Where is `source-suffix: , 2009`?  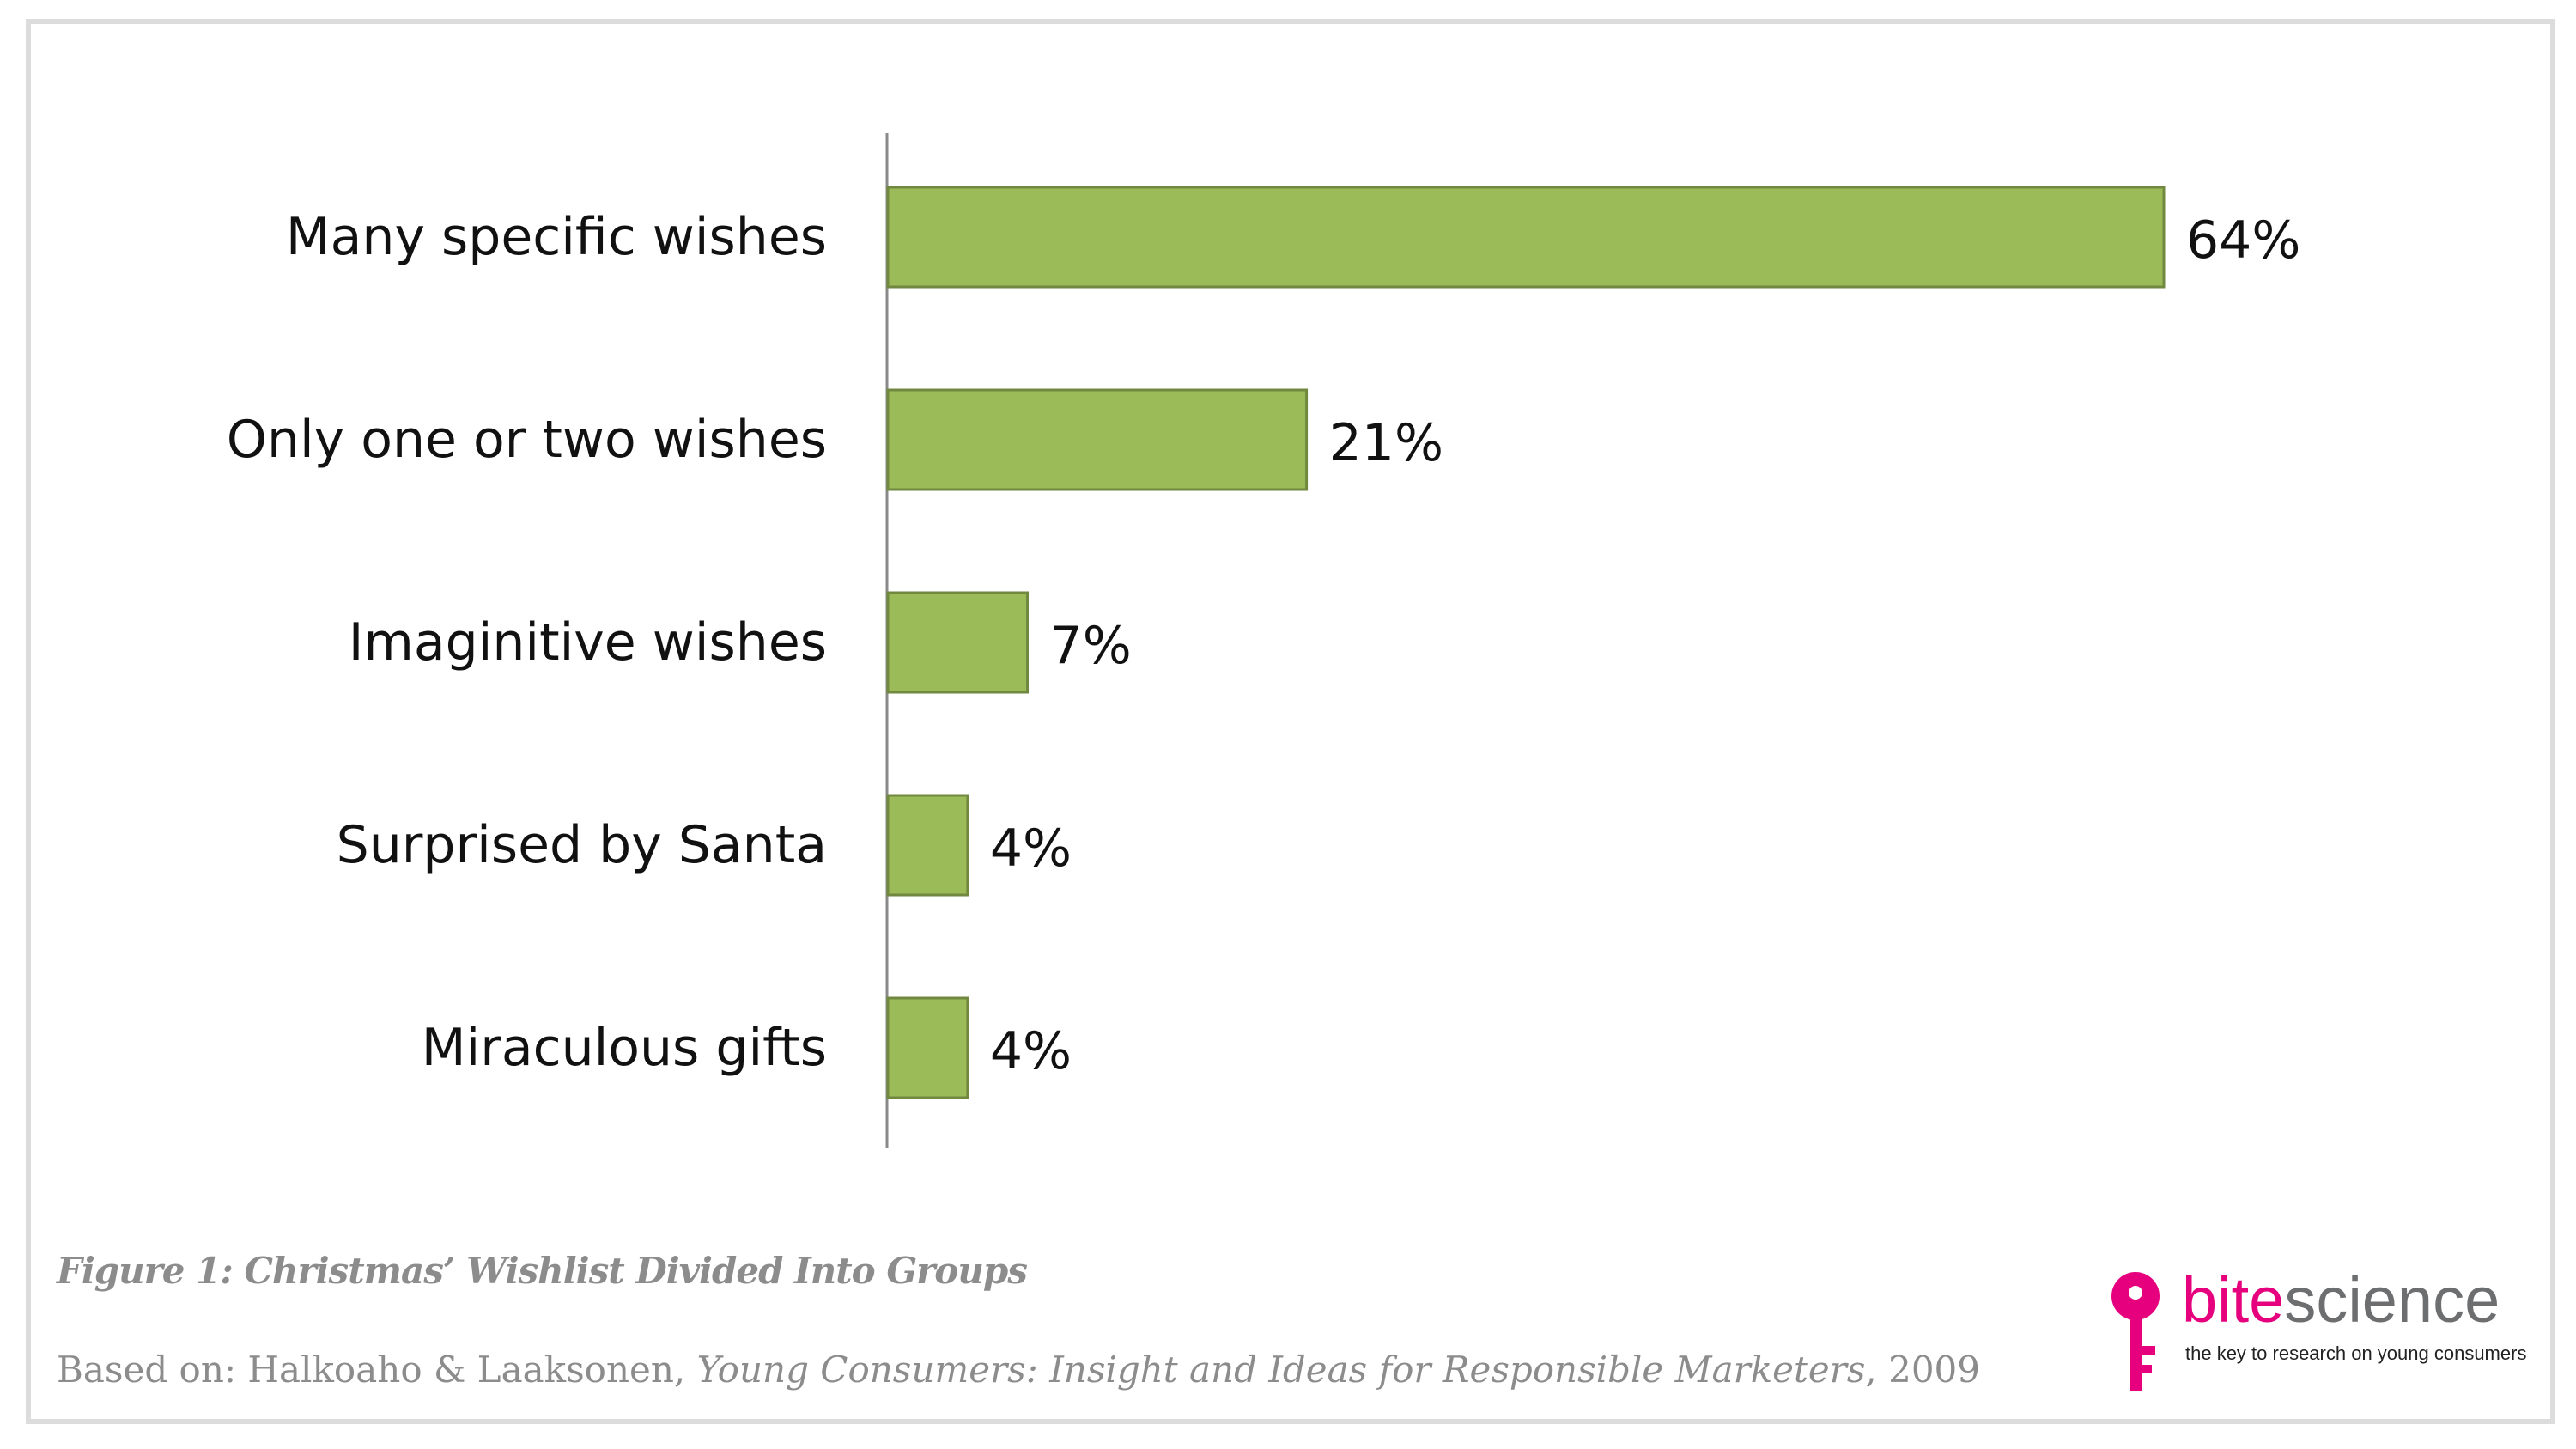
source-suffix: , 2009 is located at coordinates (1923, 1370).